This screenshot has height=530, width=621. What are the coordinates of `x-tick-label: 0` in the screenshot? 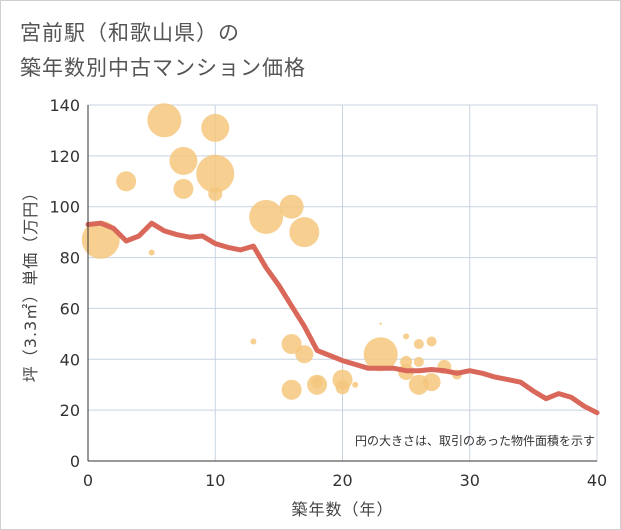 It's located at (88, 480).